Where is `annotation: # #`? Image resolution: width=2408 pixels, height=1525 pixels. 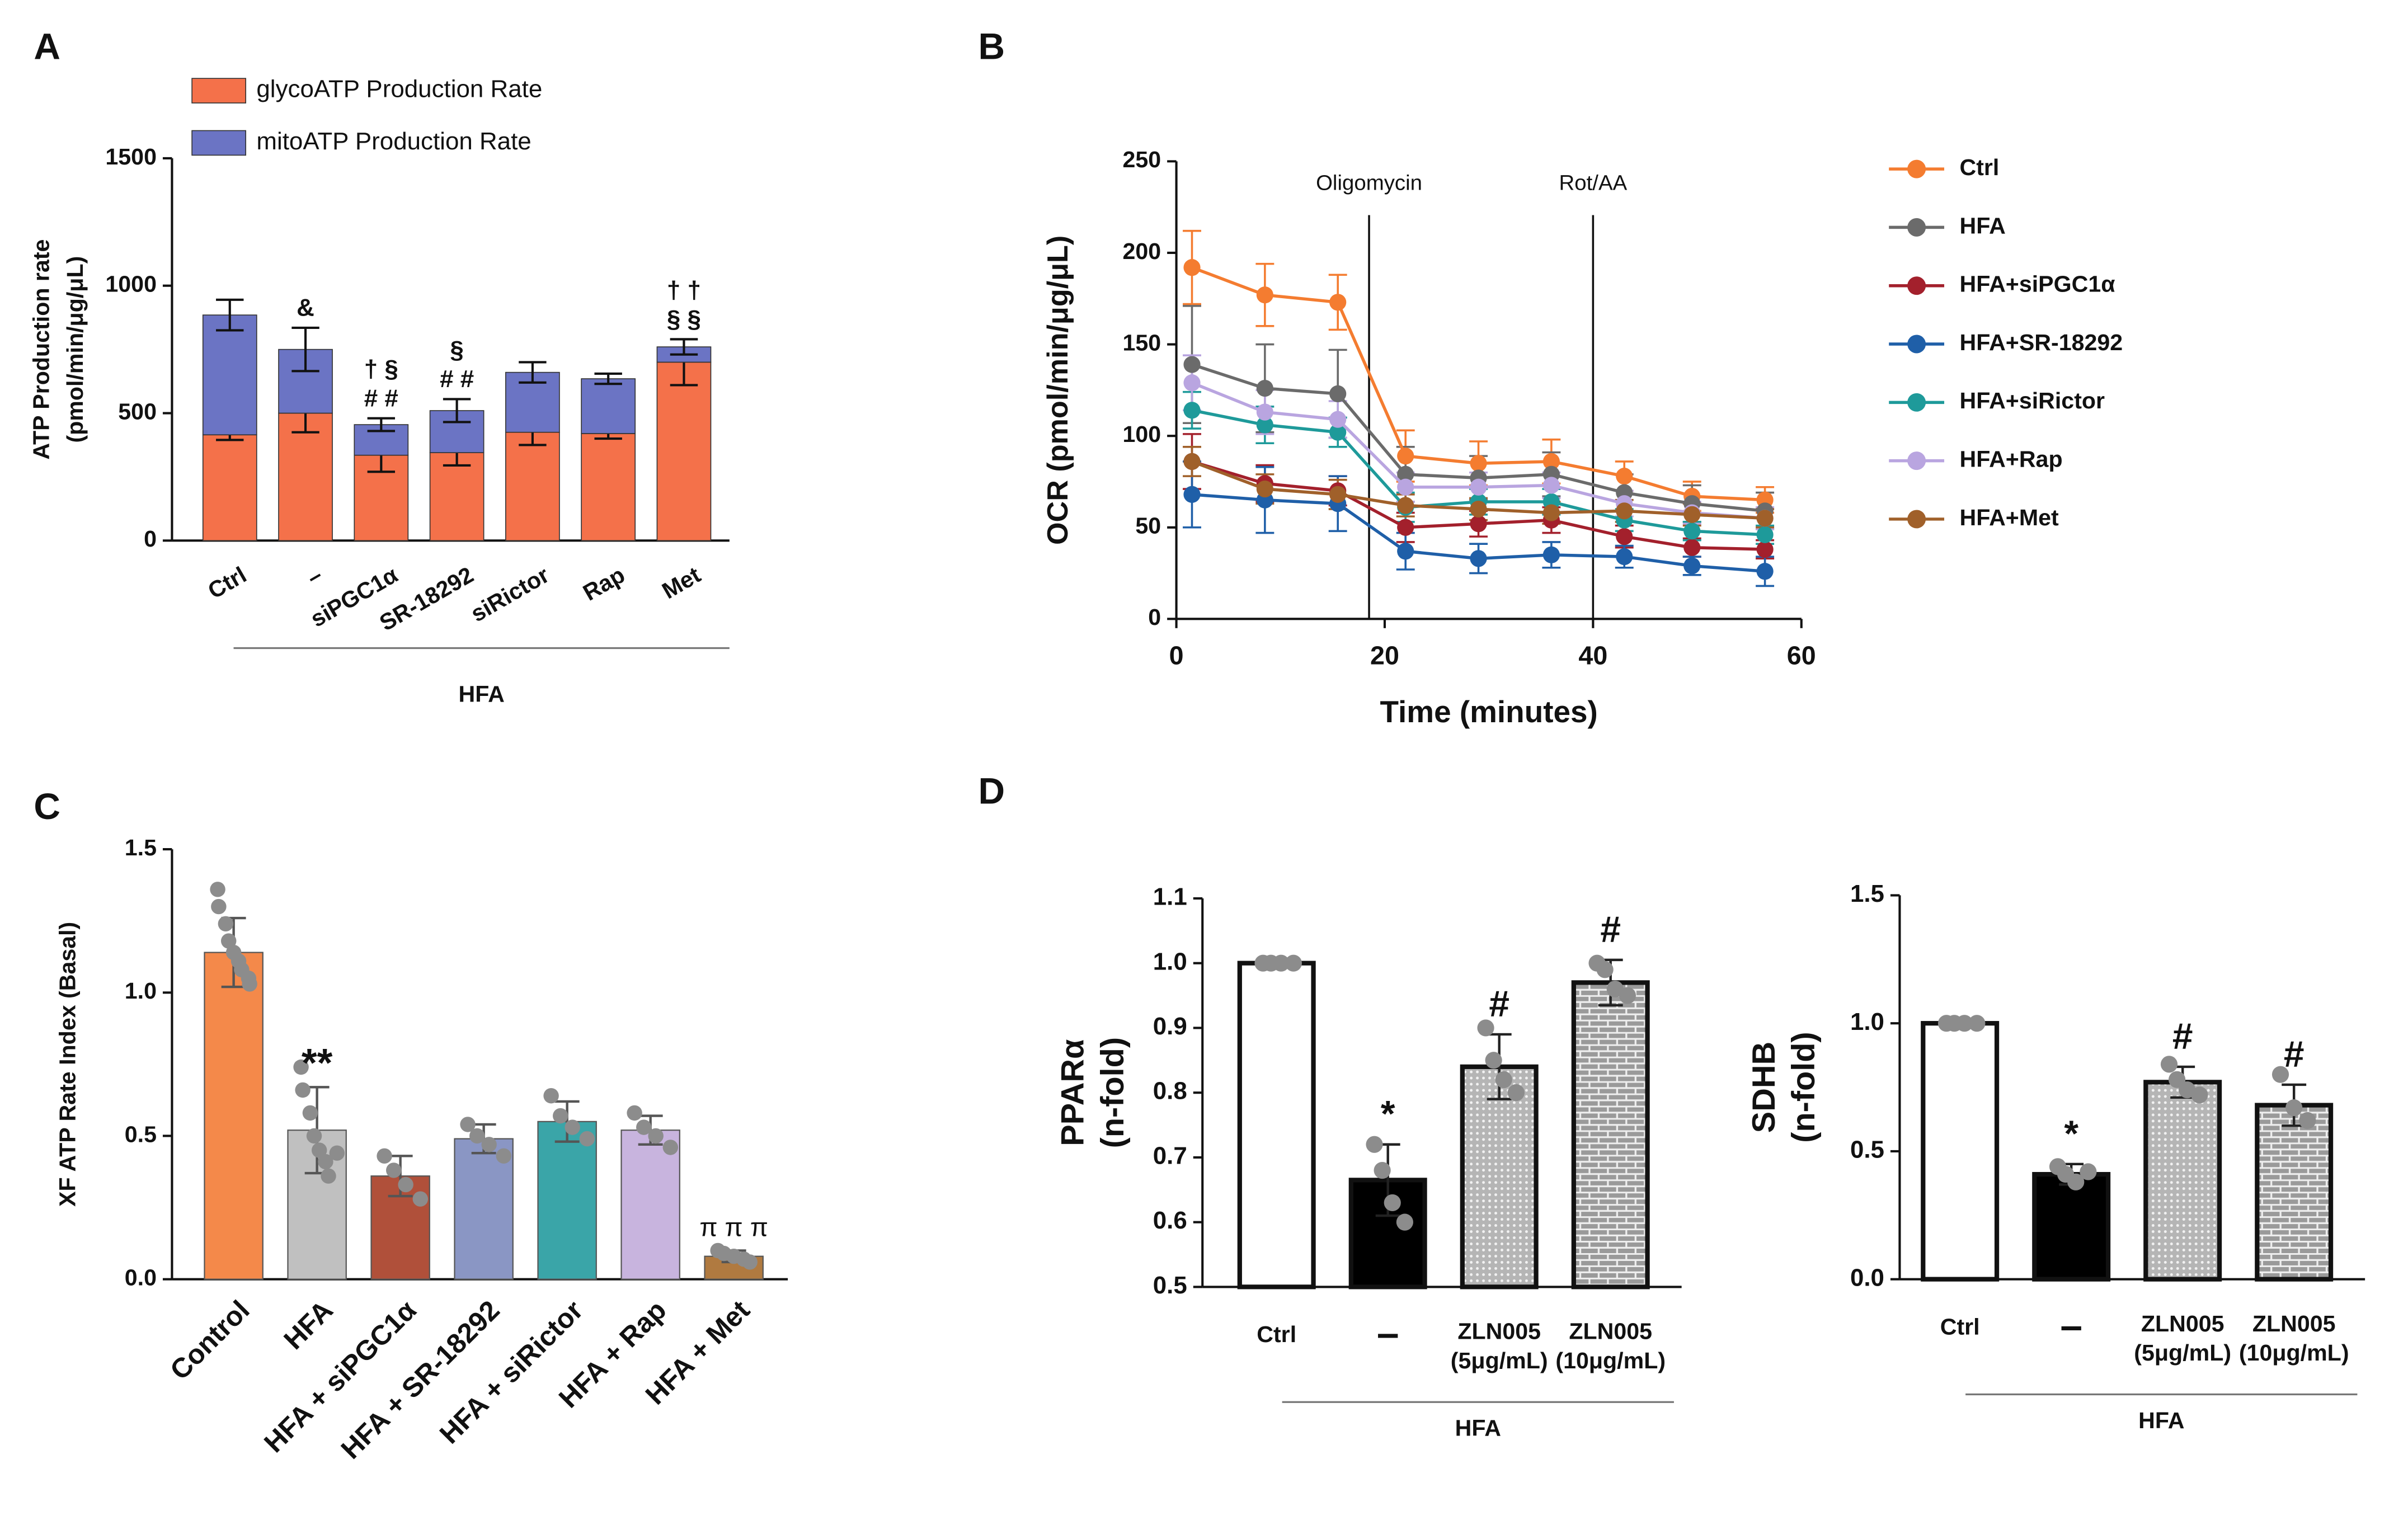 annotation: # # is located at coordinates (381, 398).